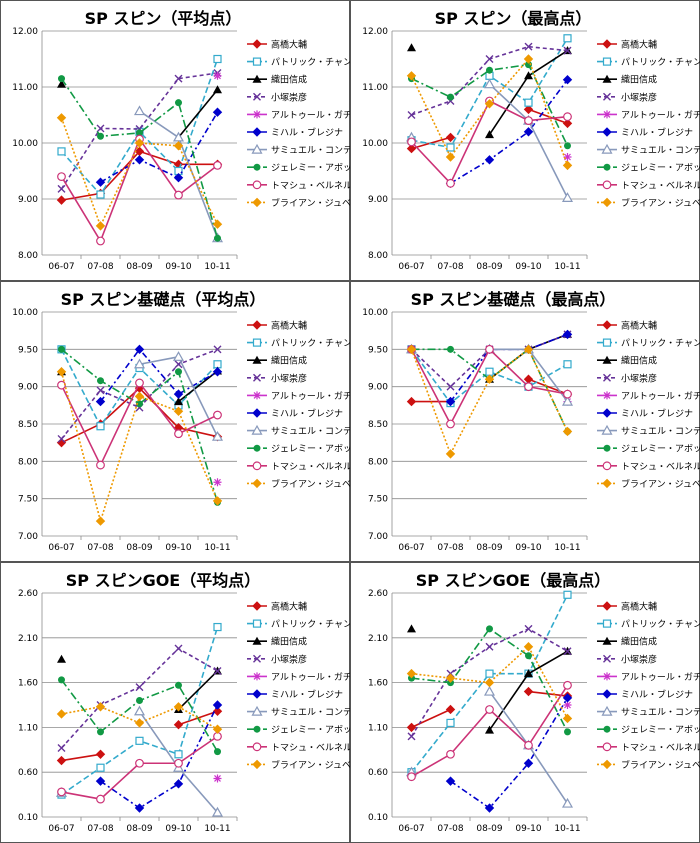  I want to click on legend-item: パトリック・チャン, so click(648, 62).